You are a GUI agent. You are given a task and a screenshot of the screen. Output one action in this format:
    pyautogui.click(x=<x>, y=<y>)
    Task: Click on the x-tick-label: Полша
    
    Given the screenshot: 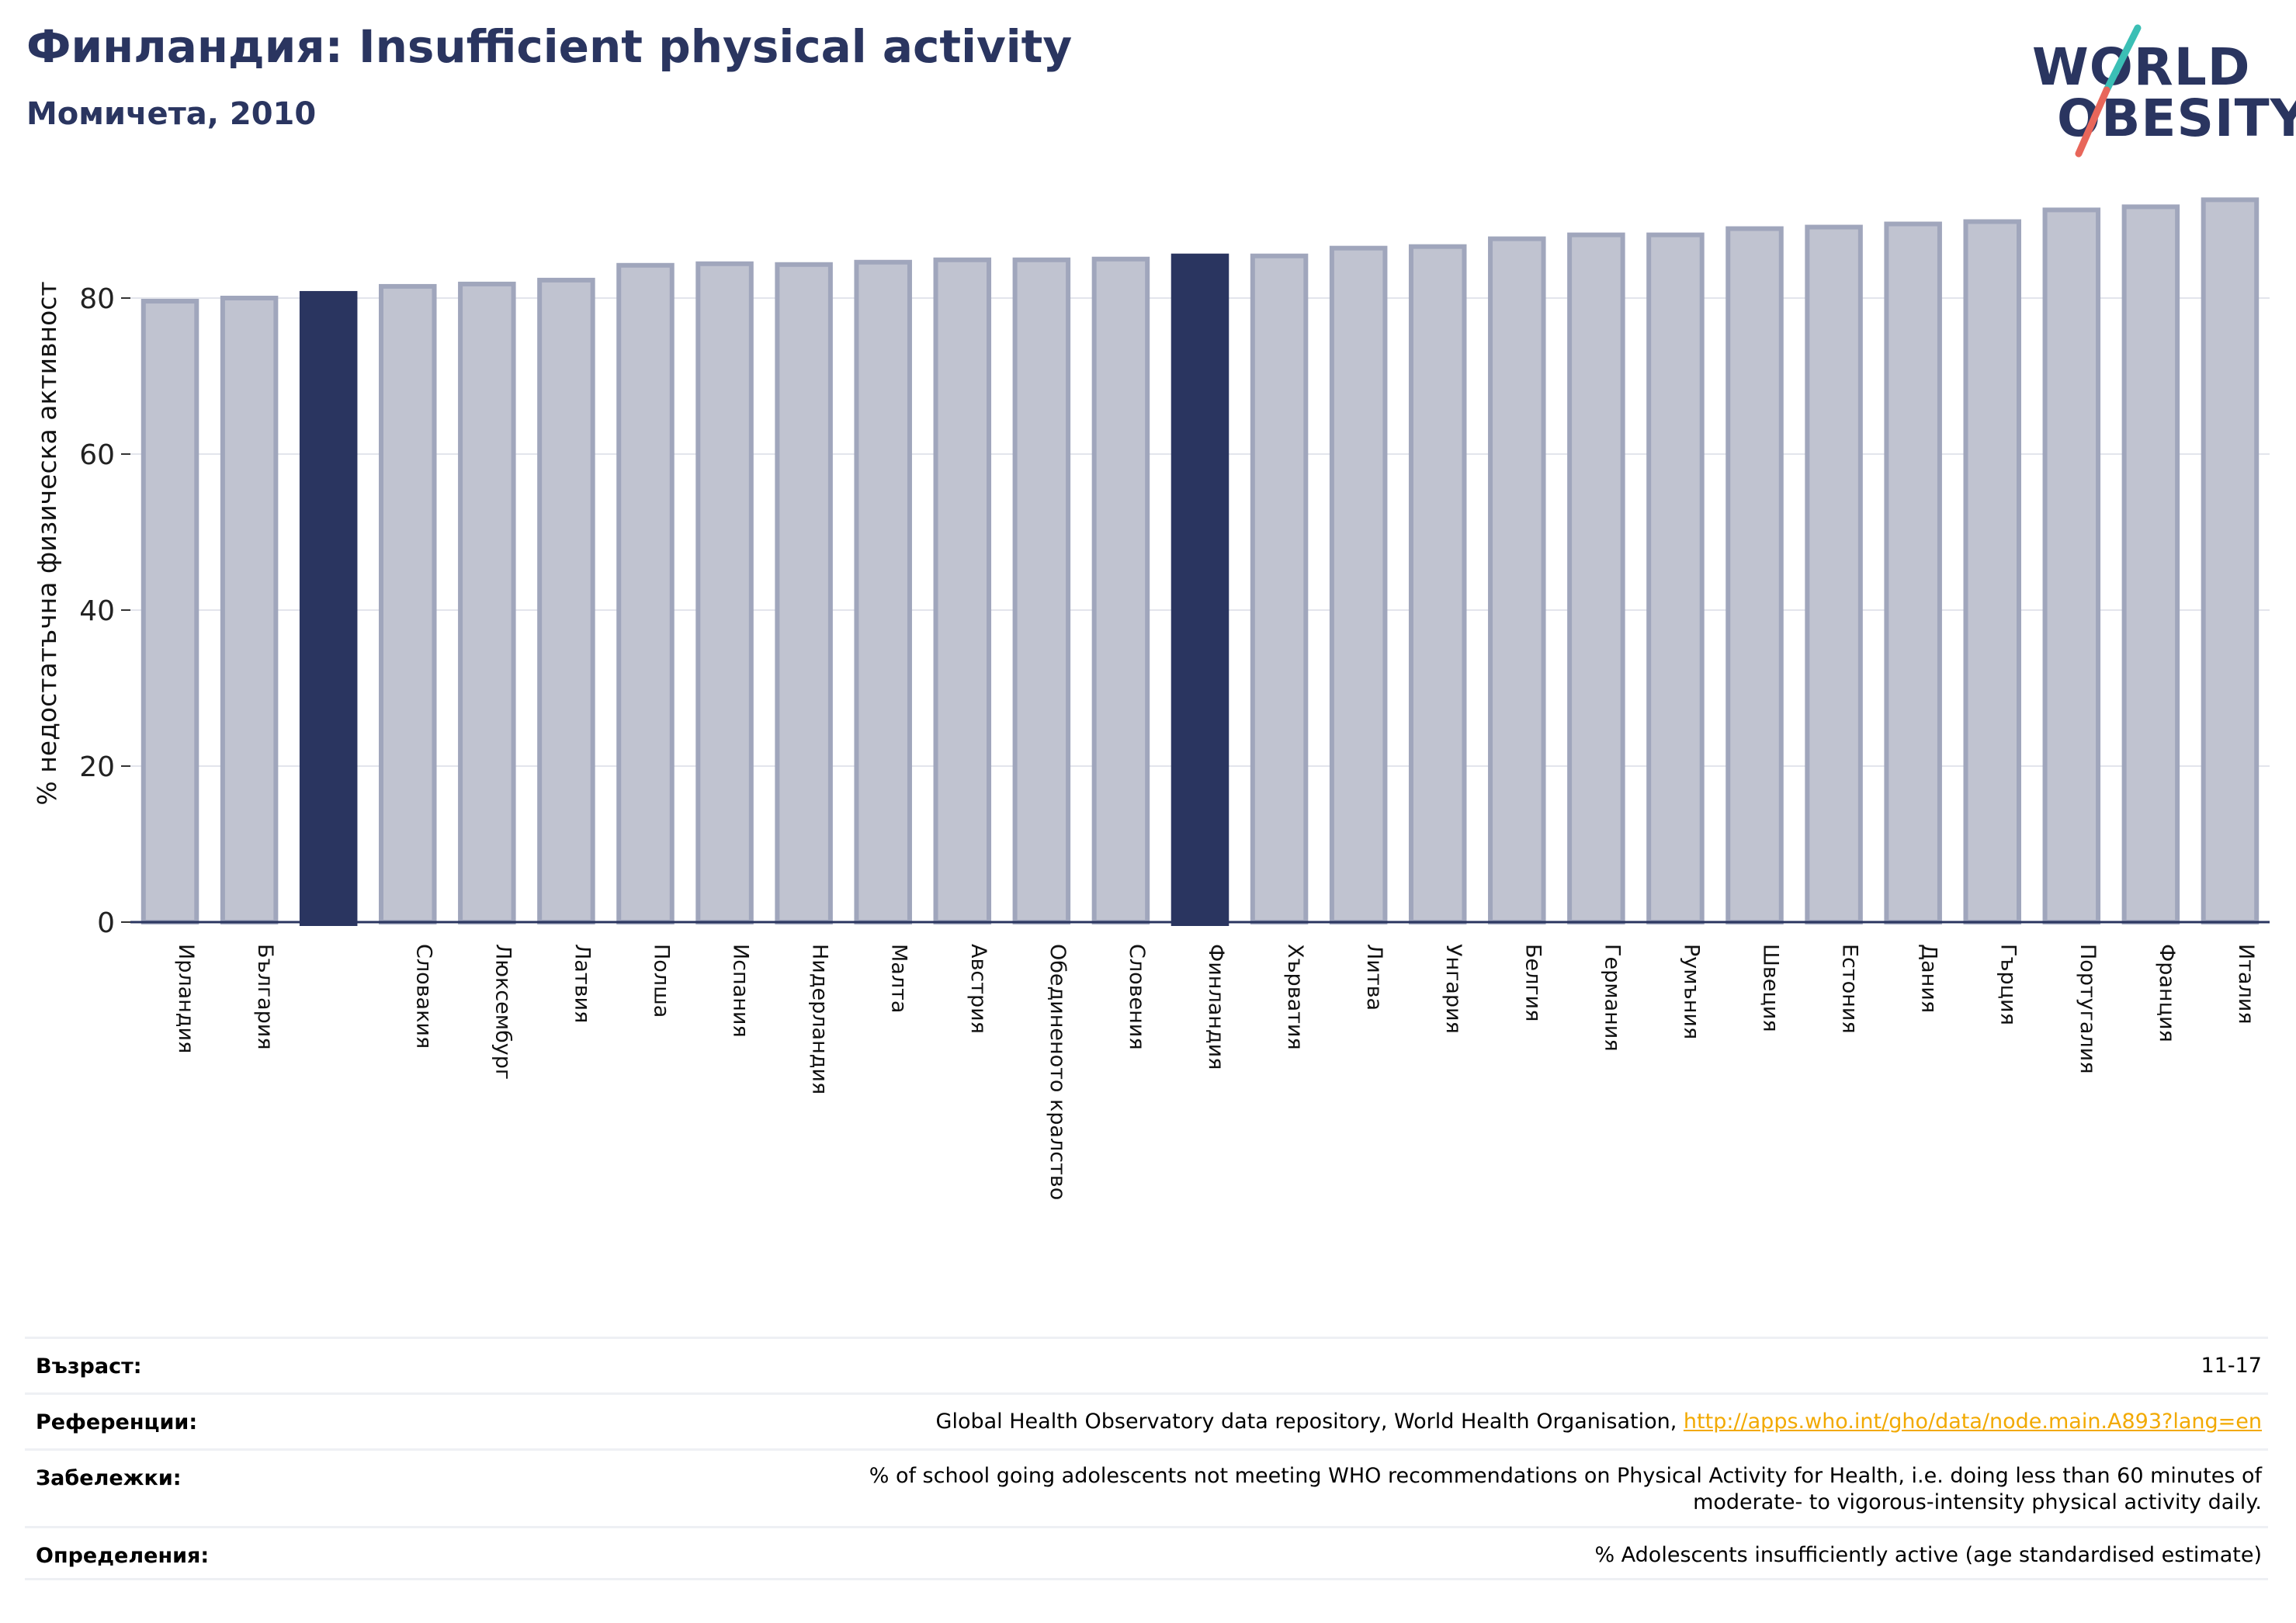 What is the action you would take?
    pyautogui.click(x=661, y=981)
    